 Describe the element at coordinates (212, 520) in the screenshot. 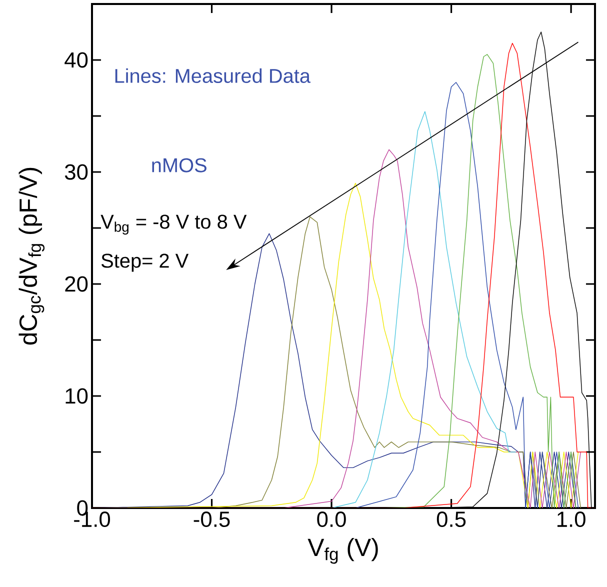

I see `x-tick-label: -0.5` at that location.